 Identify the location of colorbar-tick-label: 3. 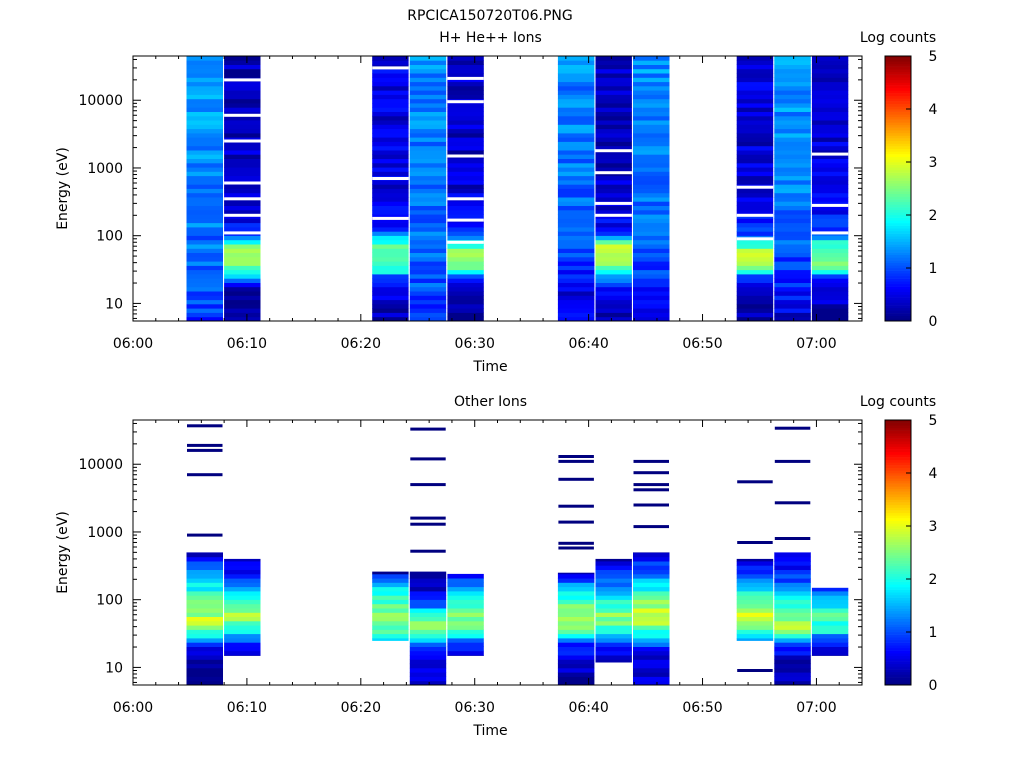
(933, 527).